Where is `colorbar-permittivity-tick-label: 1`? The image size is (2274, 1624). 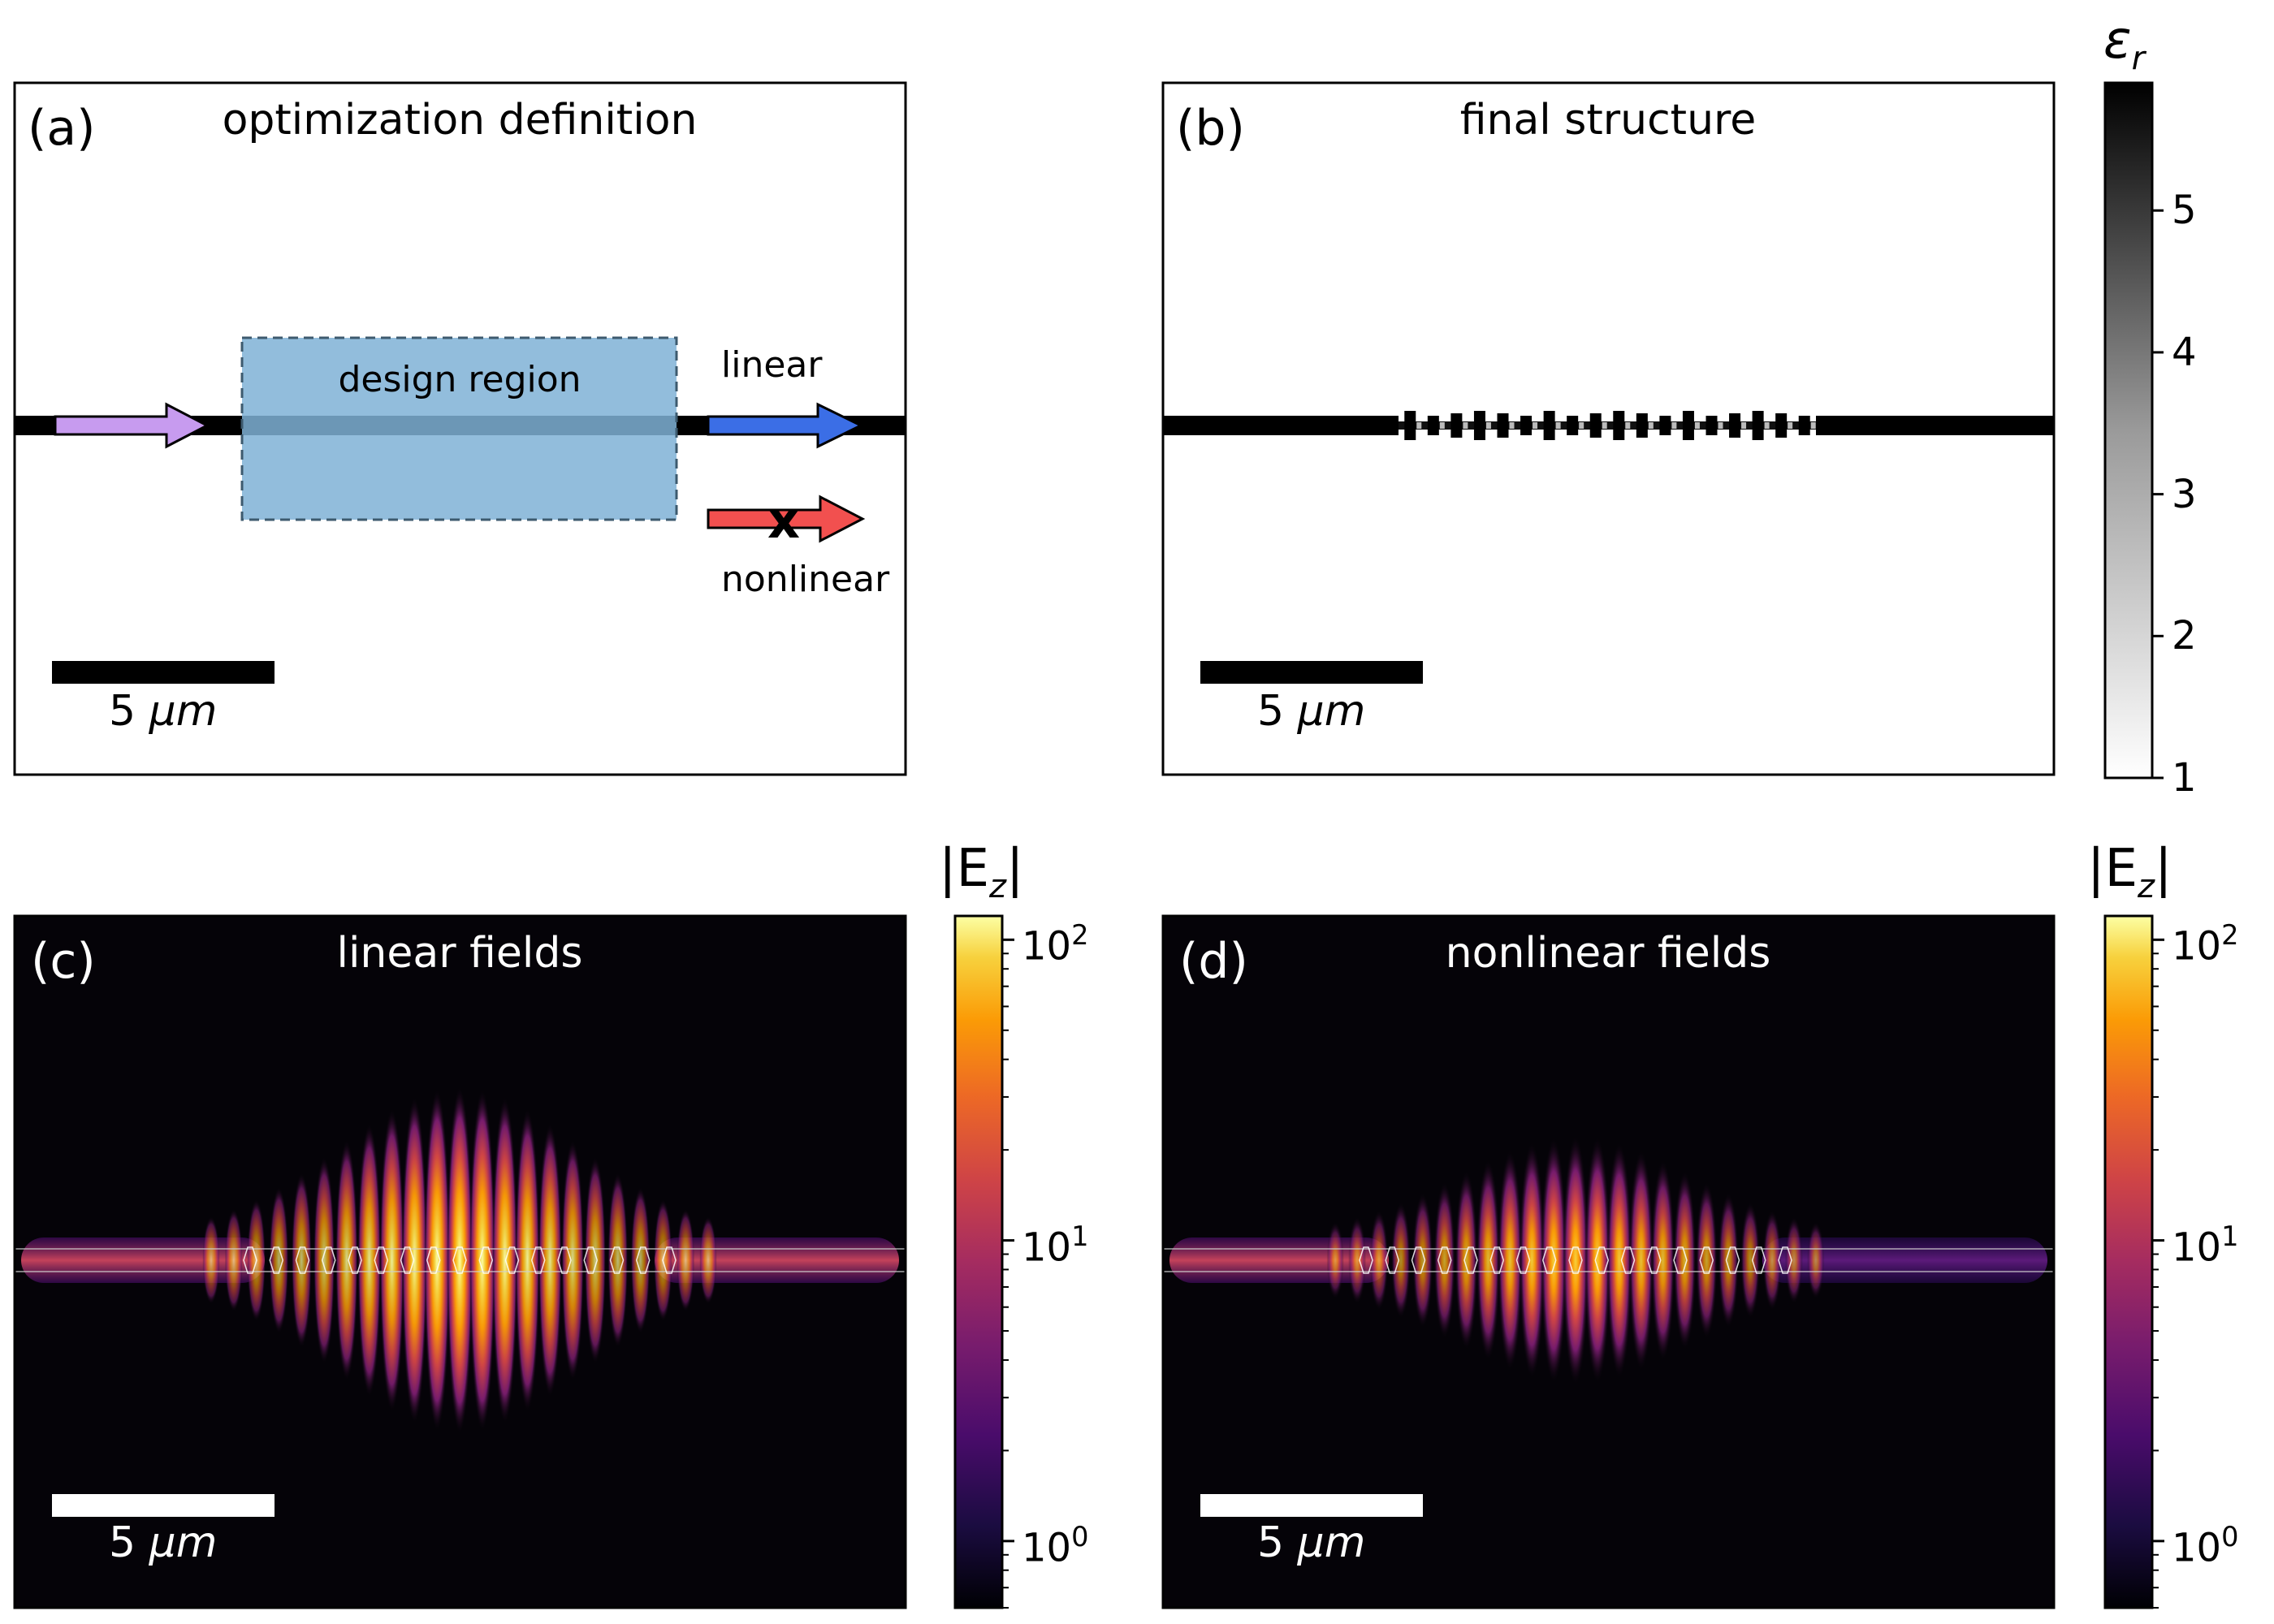
colorbar-permittivity-tick-label: 1 is located at coordinates (2185, 778).